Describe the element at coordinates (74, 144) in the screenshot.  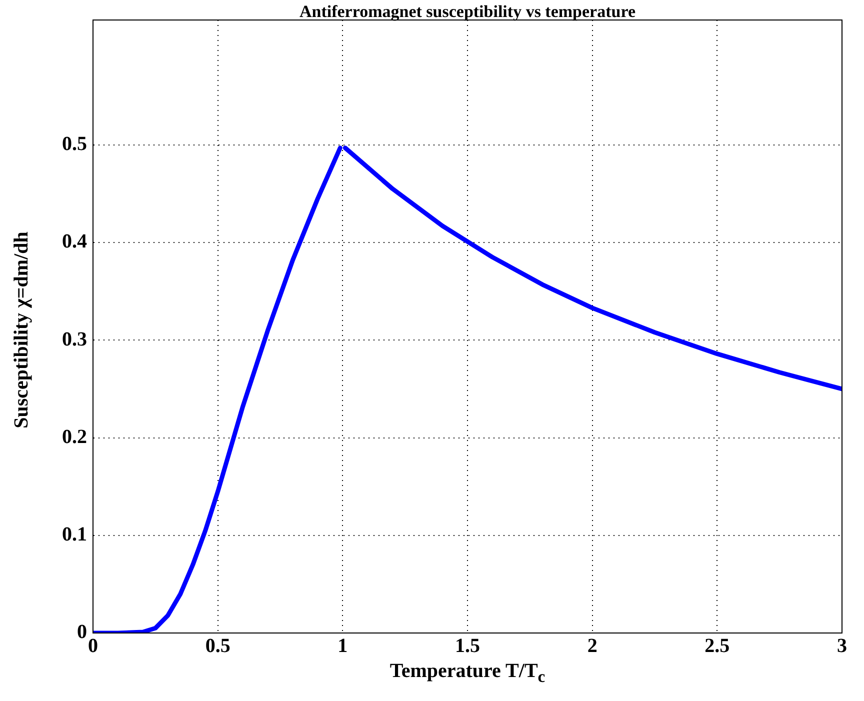
I see `y-tick-label: 0.5` at that location.